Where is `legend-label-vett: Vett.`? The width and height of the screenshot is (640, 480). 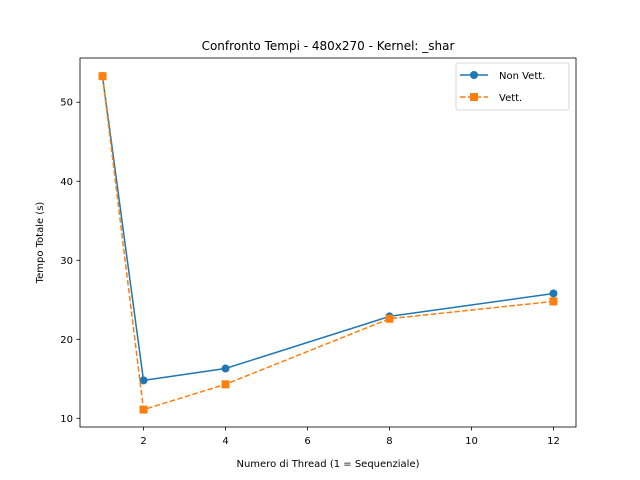
legend-label-vett: Vett. is located at coordinates (510, 98).